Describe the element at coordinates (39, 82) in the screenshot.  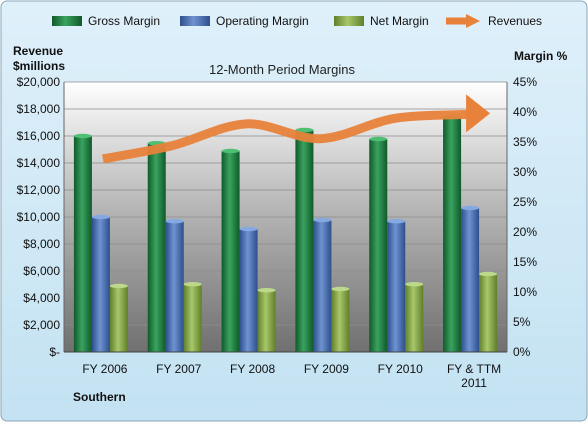
I see `left-tick-label: $20,000` at that location.